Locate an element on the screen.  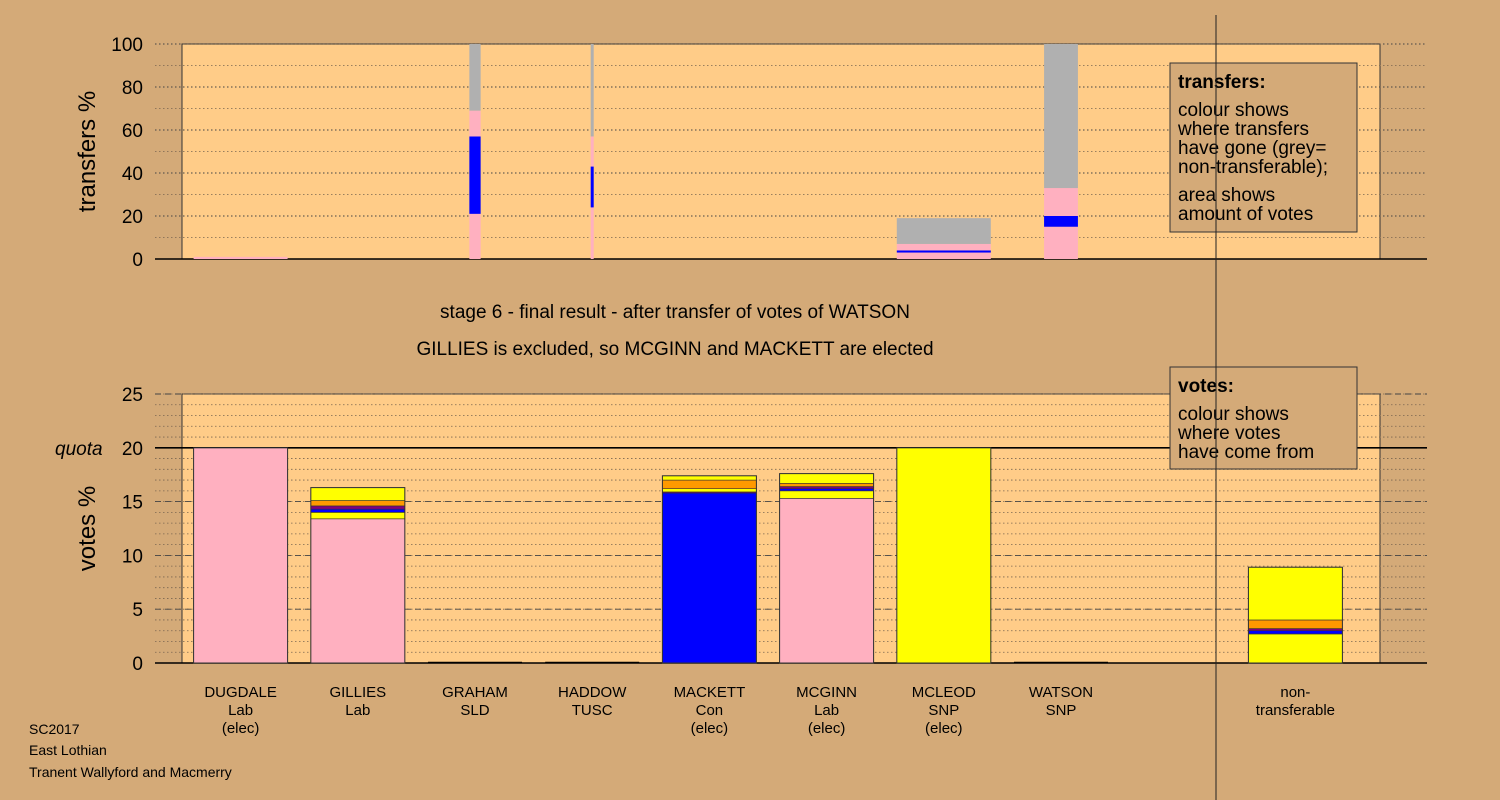
transfers-y-tick-label: 20 is located at coordinates (132, 217).